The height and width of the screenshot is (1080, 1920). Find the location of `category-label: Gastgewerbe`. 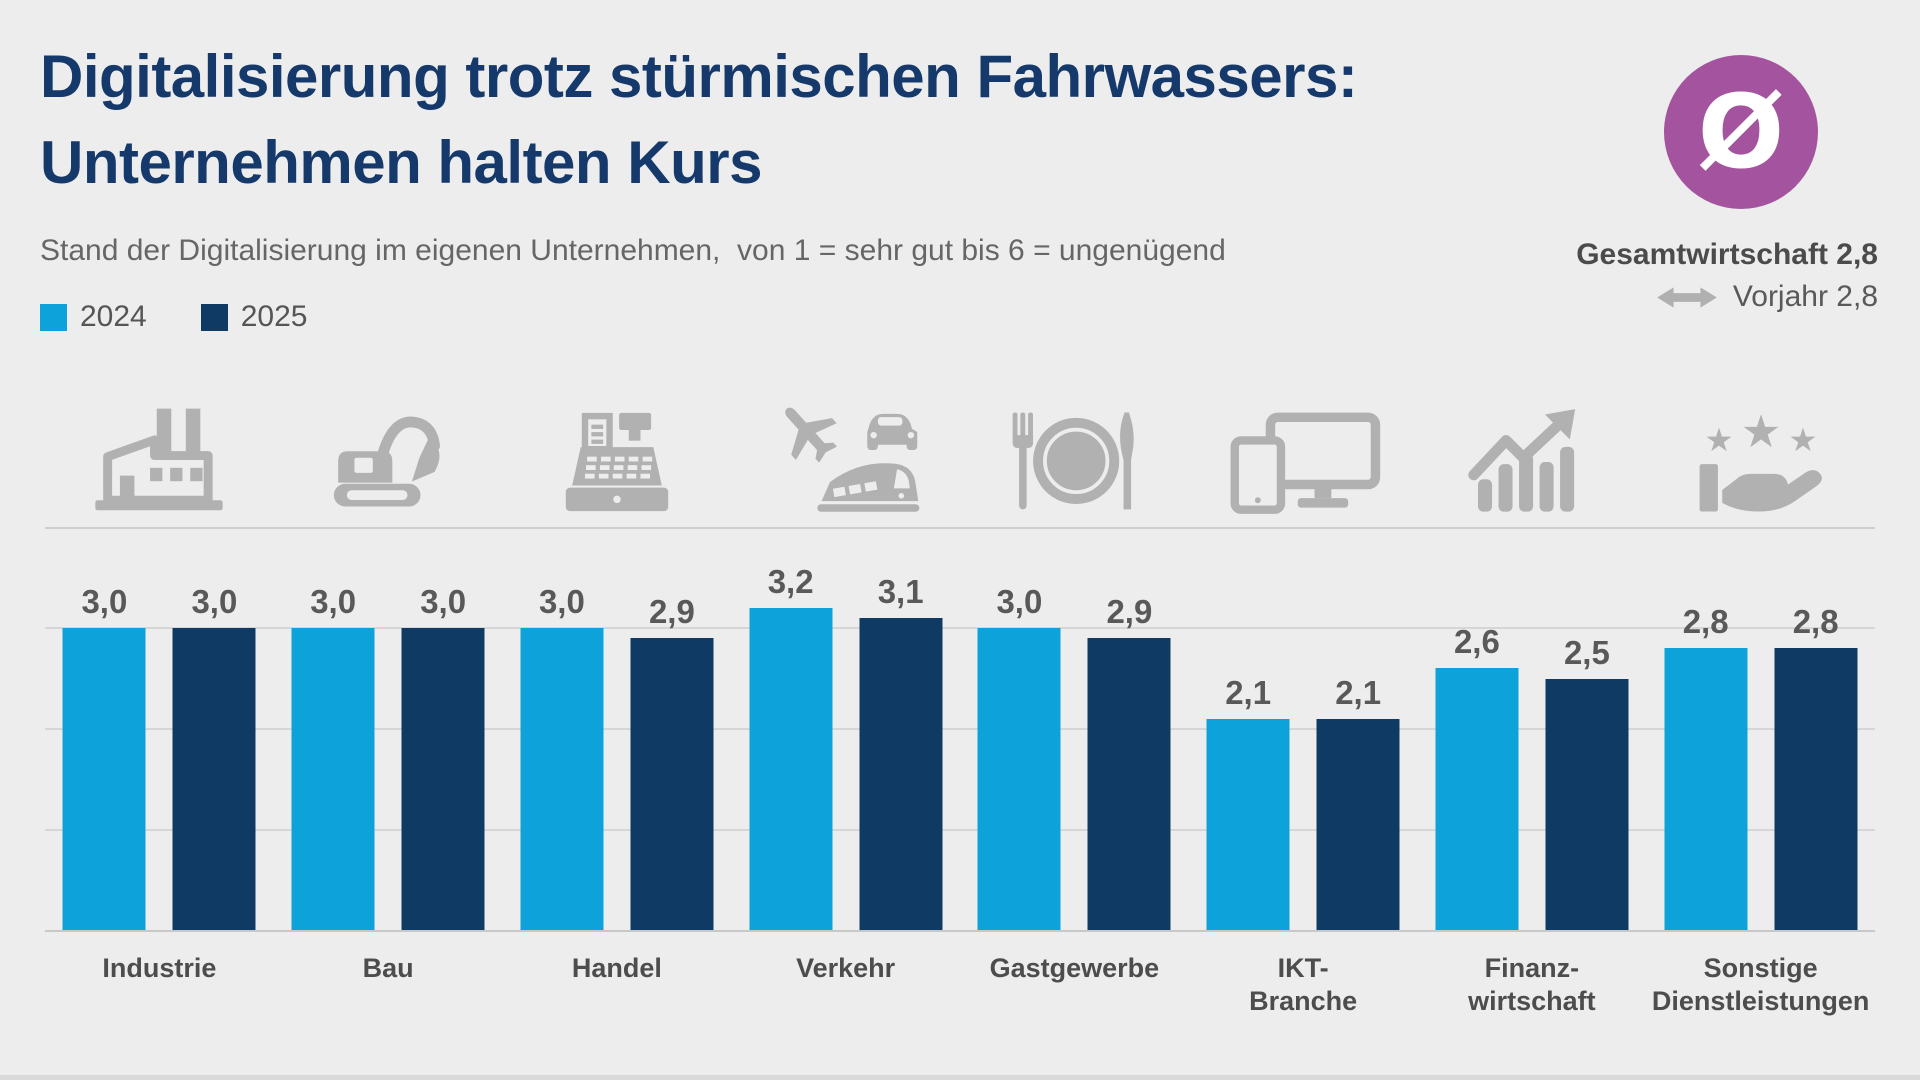

category-label: Gastgewerbe is located at coordinates (1074, 968).